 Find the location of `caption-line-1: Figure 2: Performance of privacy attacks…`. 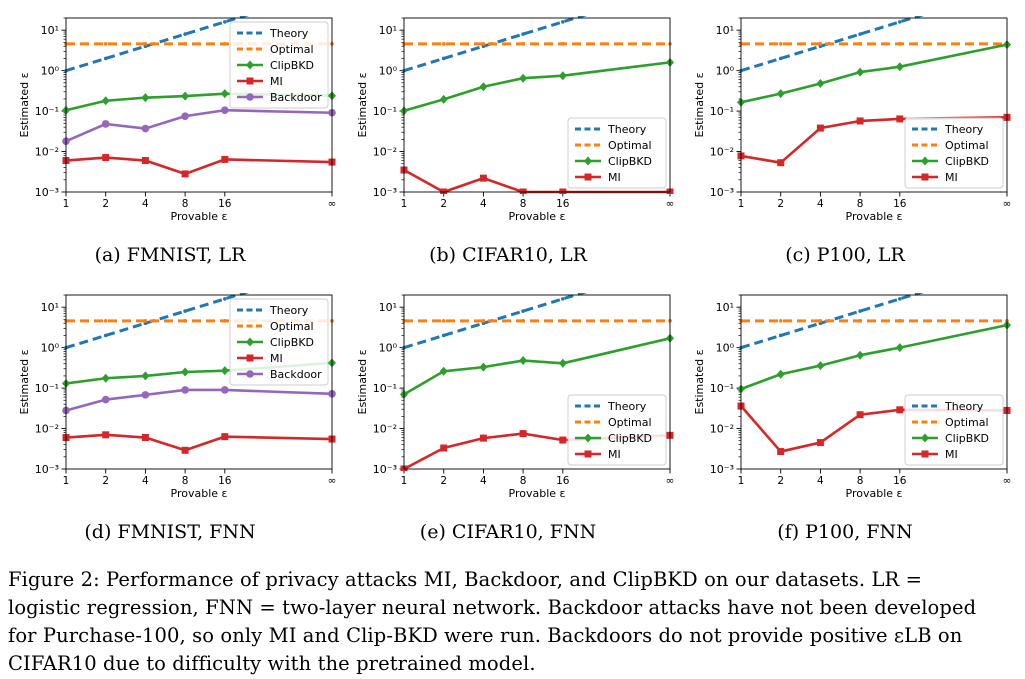

caption-line-1: Figure 2: Performance of privacy attacks… is located at coordinates (465, 579).